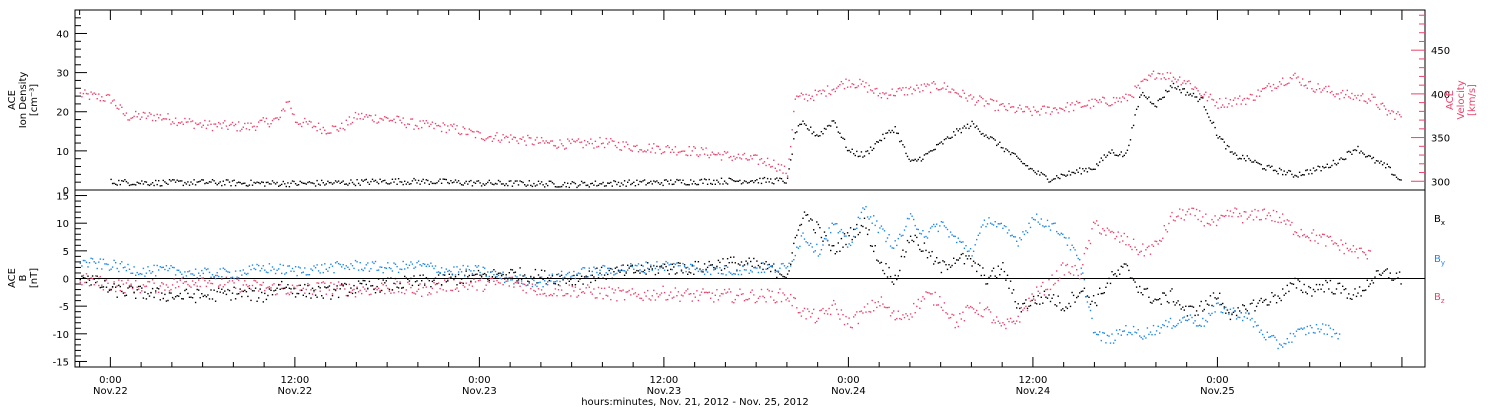 This screenshot has width=1500, height=410. Describe the element at coordinates (663, 380) in the screenshot. I see `xtick-time-label: 12:00` at that location.